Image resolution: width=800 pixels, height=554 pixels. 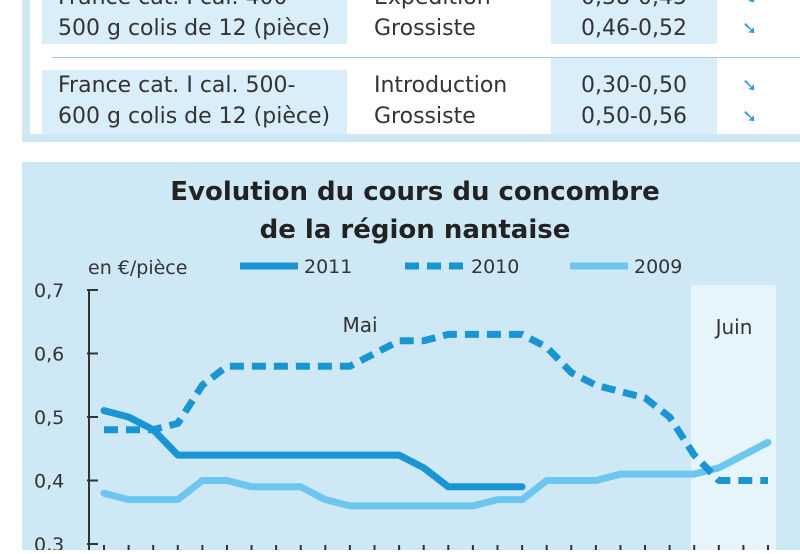 What do you see at coordinates (733, 327) in the screenshot?
I see `period-label-juin: Juin` at bounding box center [733, 327].